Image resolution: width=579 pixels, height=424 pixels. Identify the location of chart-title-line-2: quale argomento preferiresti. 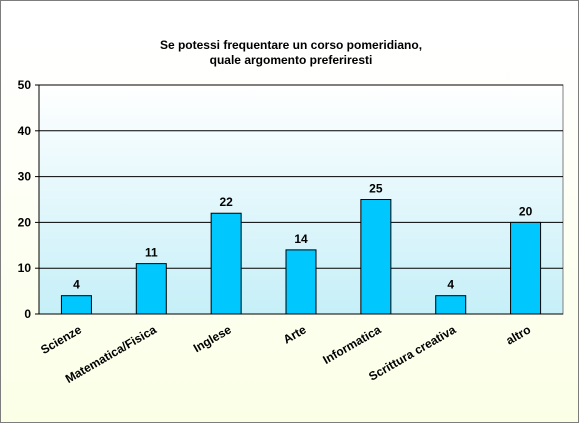
(291, 60).